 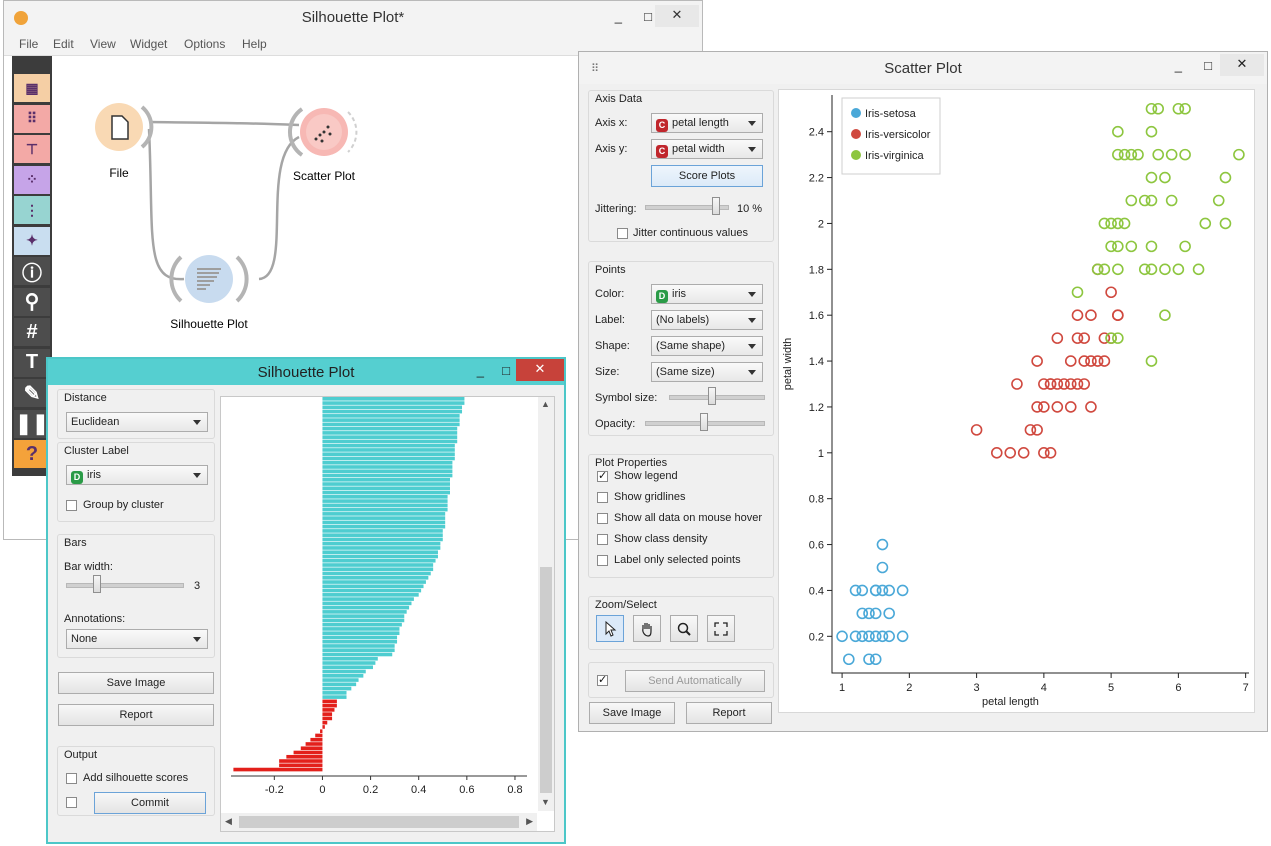 I want to click on label-combo: (No labels), so click(x=707, y=320).